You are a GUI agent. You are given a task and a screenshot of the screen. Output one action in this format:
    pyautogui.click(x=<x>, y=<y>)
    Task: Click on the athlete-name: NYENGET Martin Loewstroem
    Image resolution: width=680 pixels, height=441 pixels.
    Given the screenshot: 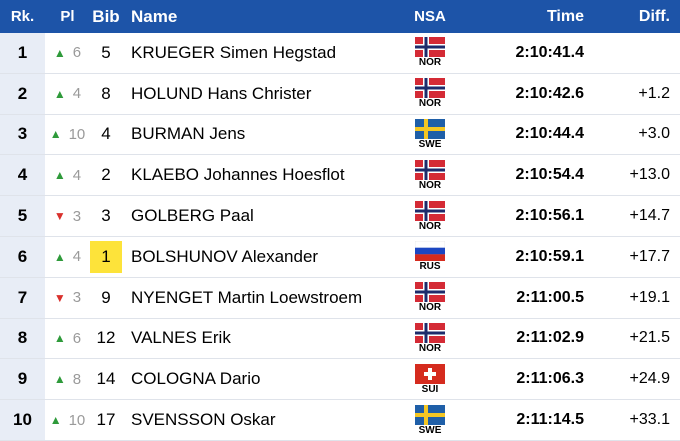 What is the action you would take?
    pyautogui.click(x=247, y=297)
    